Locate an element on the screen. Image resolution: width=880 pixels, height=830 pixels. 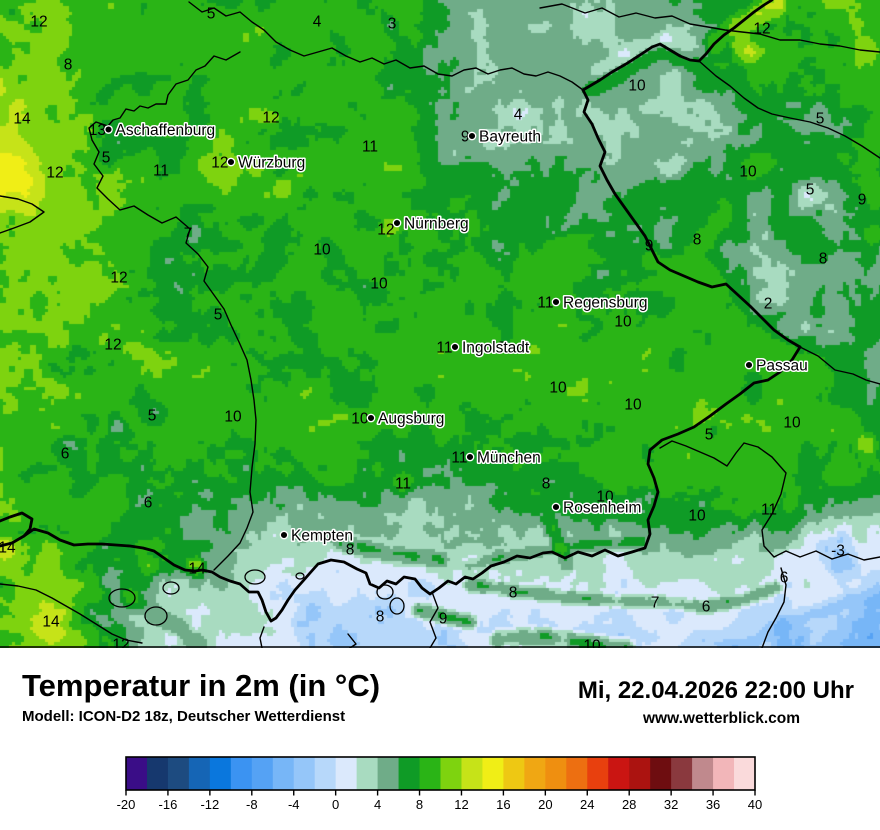
svg-text: -3 is located at coordinates (838, 551).